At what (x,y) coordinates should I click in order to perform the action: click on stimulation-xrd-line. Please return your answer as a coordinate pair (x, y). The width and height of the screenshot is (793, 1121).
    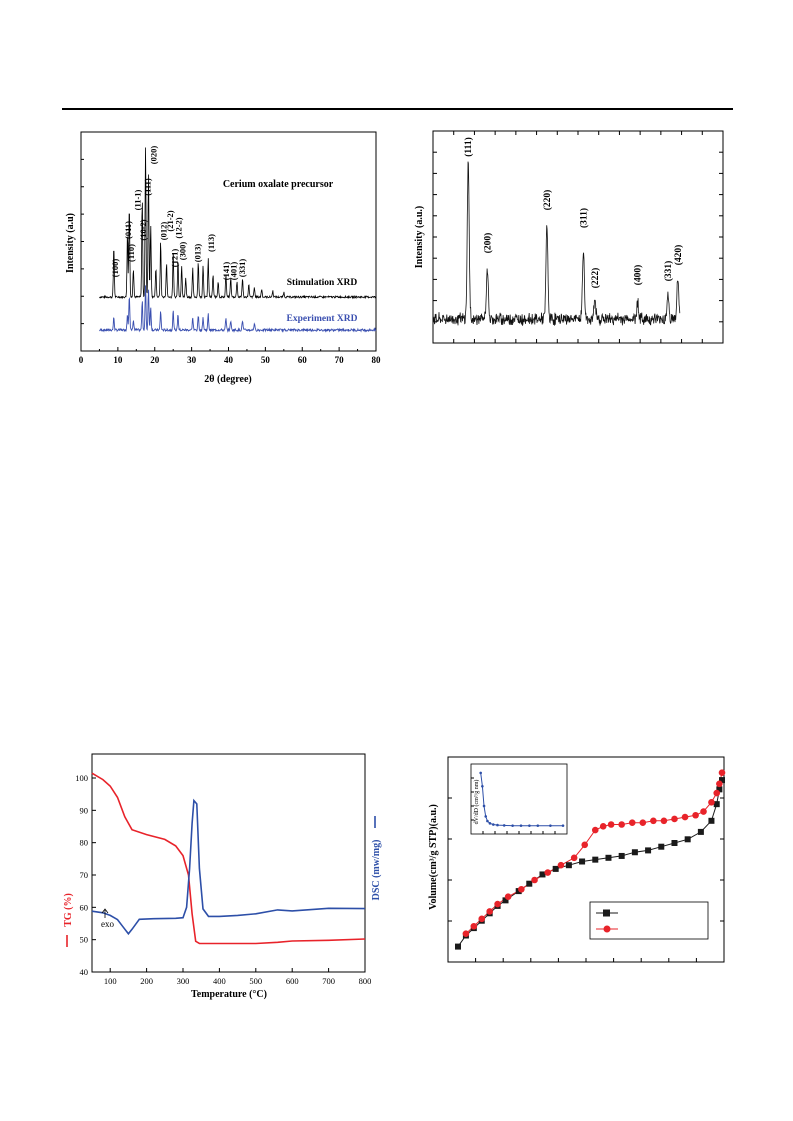
    Looking at the image, I should click on (238, 223).